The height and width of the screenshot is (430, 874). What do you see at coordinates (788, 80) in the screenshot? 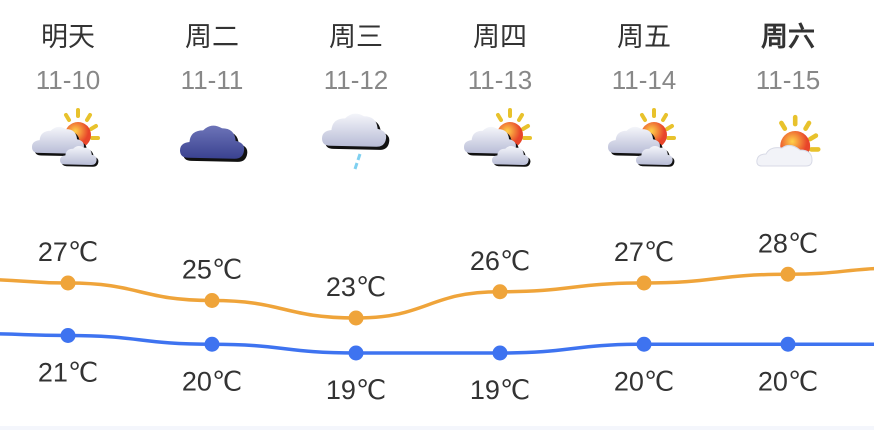
I see `date-label: 11-15` at bounding box center [788, 80].